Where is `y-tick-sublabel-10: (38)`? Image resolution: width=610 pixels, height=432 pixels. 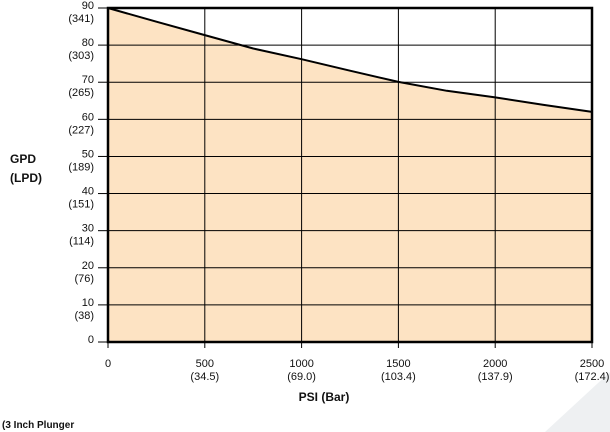 y-tick-sublabel-10: (38) is located at coordinates (84, 316).